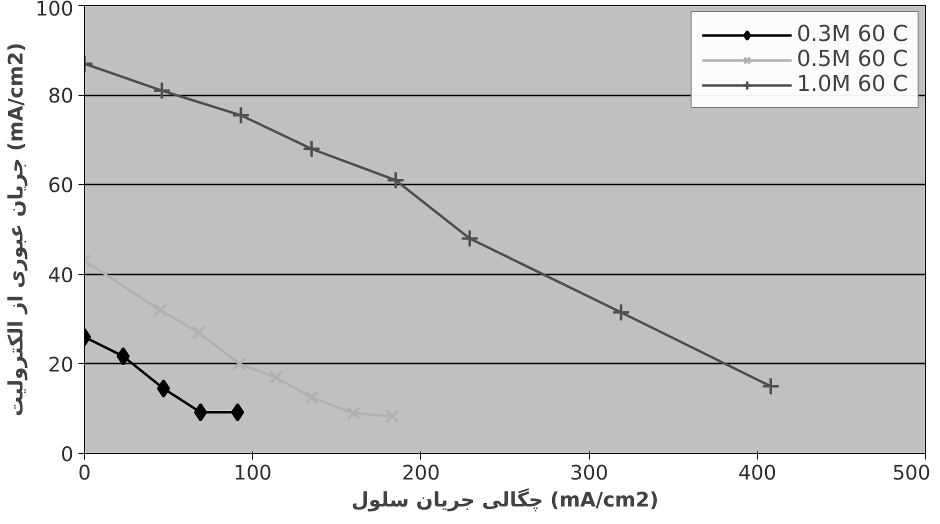 This screenshot has height=524, width=940. Describe the element at coordinates (61, 364) in the screenshot. I see `y-tick-label: 20` at that location.